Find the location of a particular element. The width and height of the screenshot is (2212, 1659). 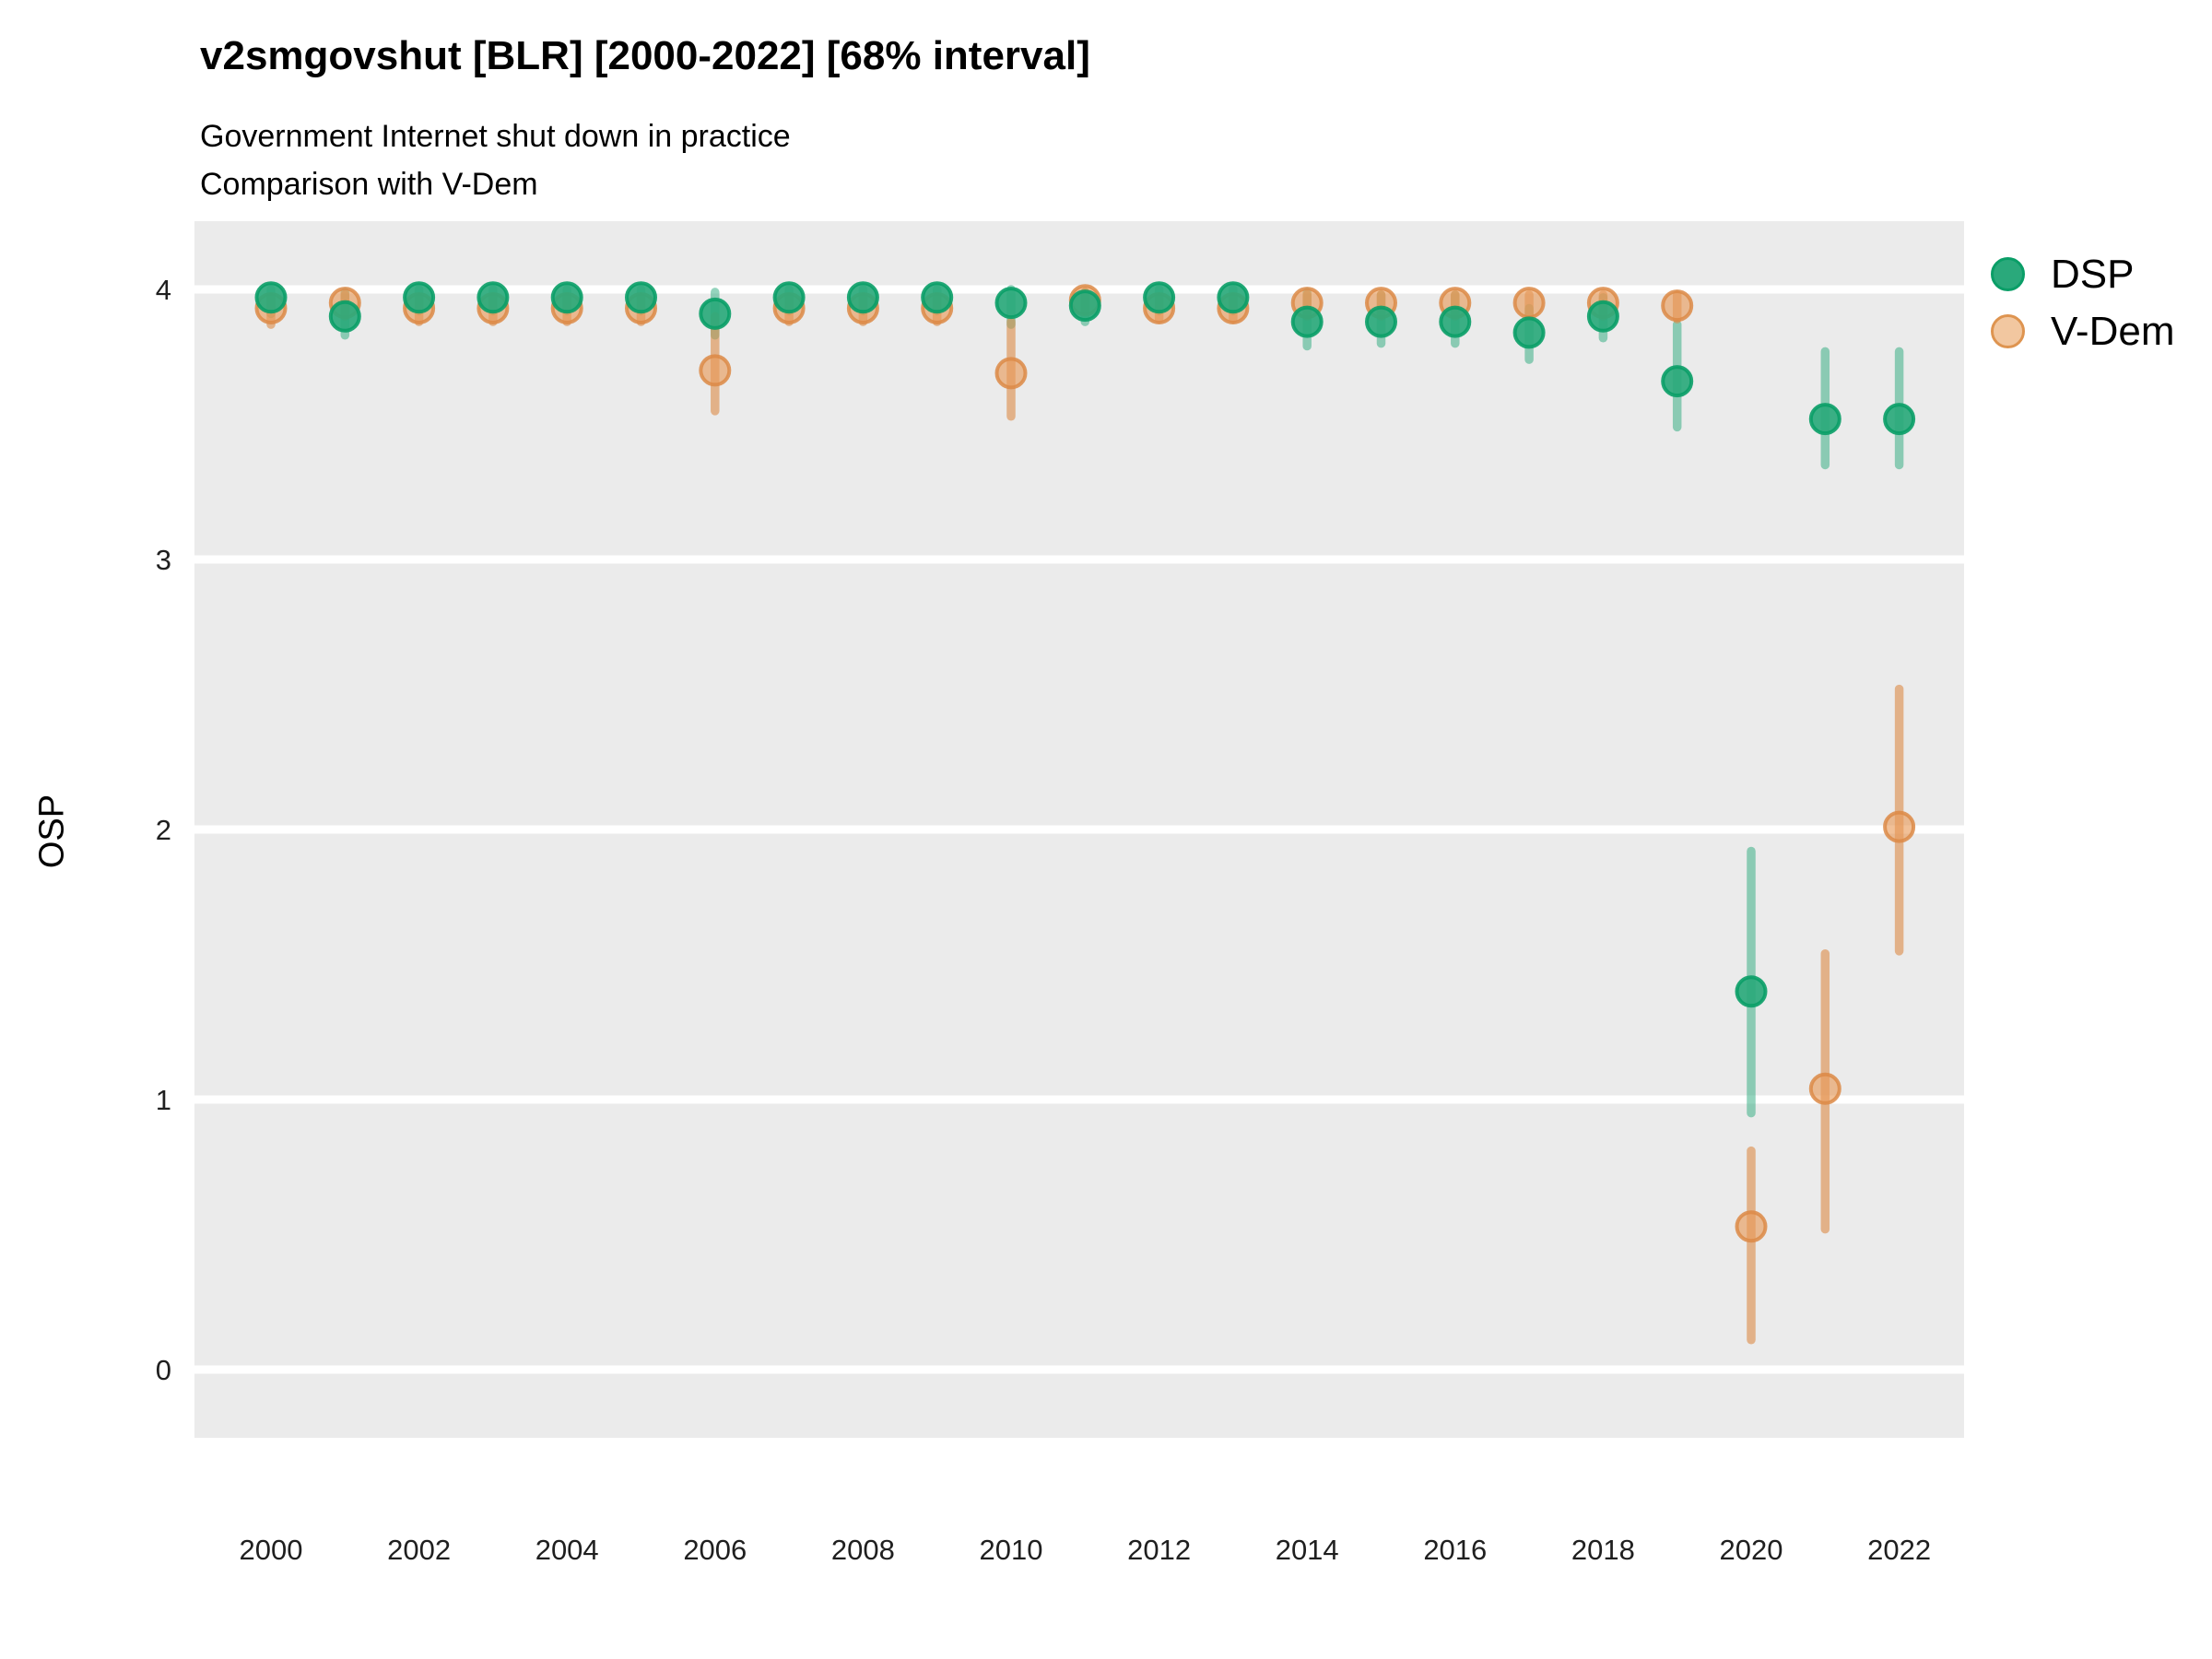

y-tick-label-0: 0 is located at coordinates (163, 1370).